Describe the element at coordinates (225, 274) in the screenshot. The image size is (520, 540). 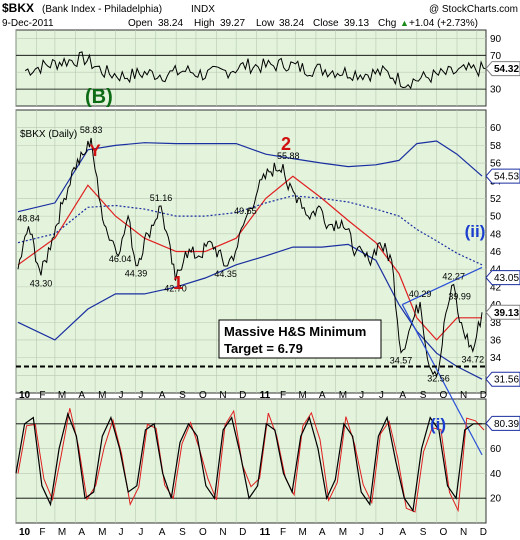
I see `price-label: 44.35` at that location.